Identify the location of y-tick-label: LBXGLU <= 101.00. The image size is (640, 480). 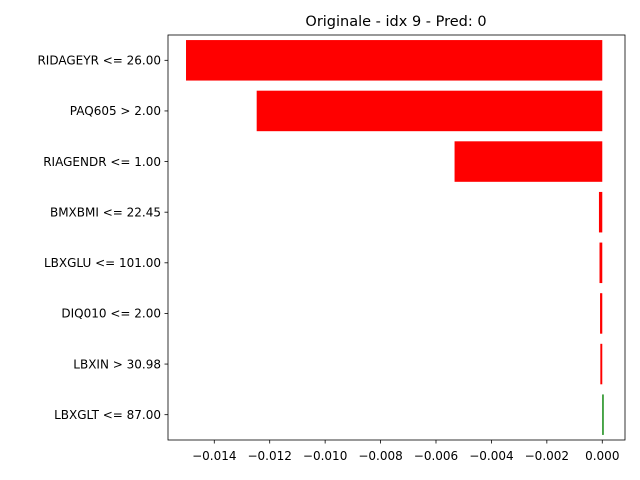
(102, 263).